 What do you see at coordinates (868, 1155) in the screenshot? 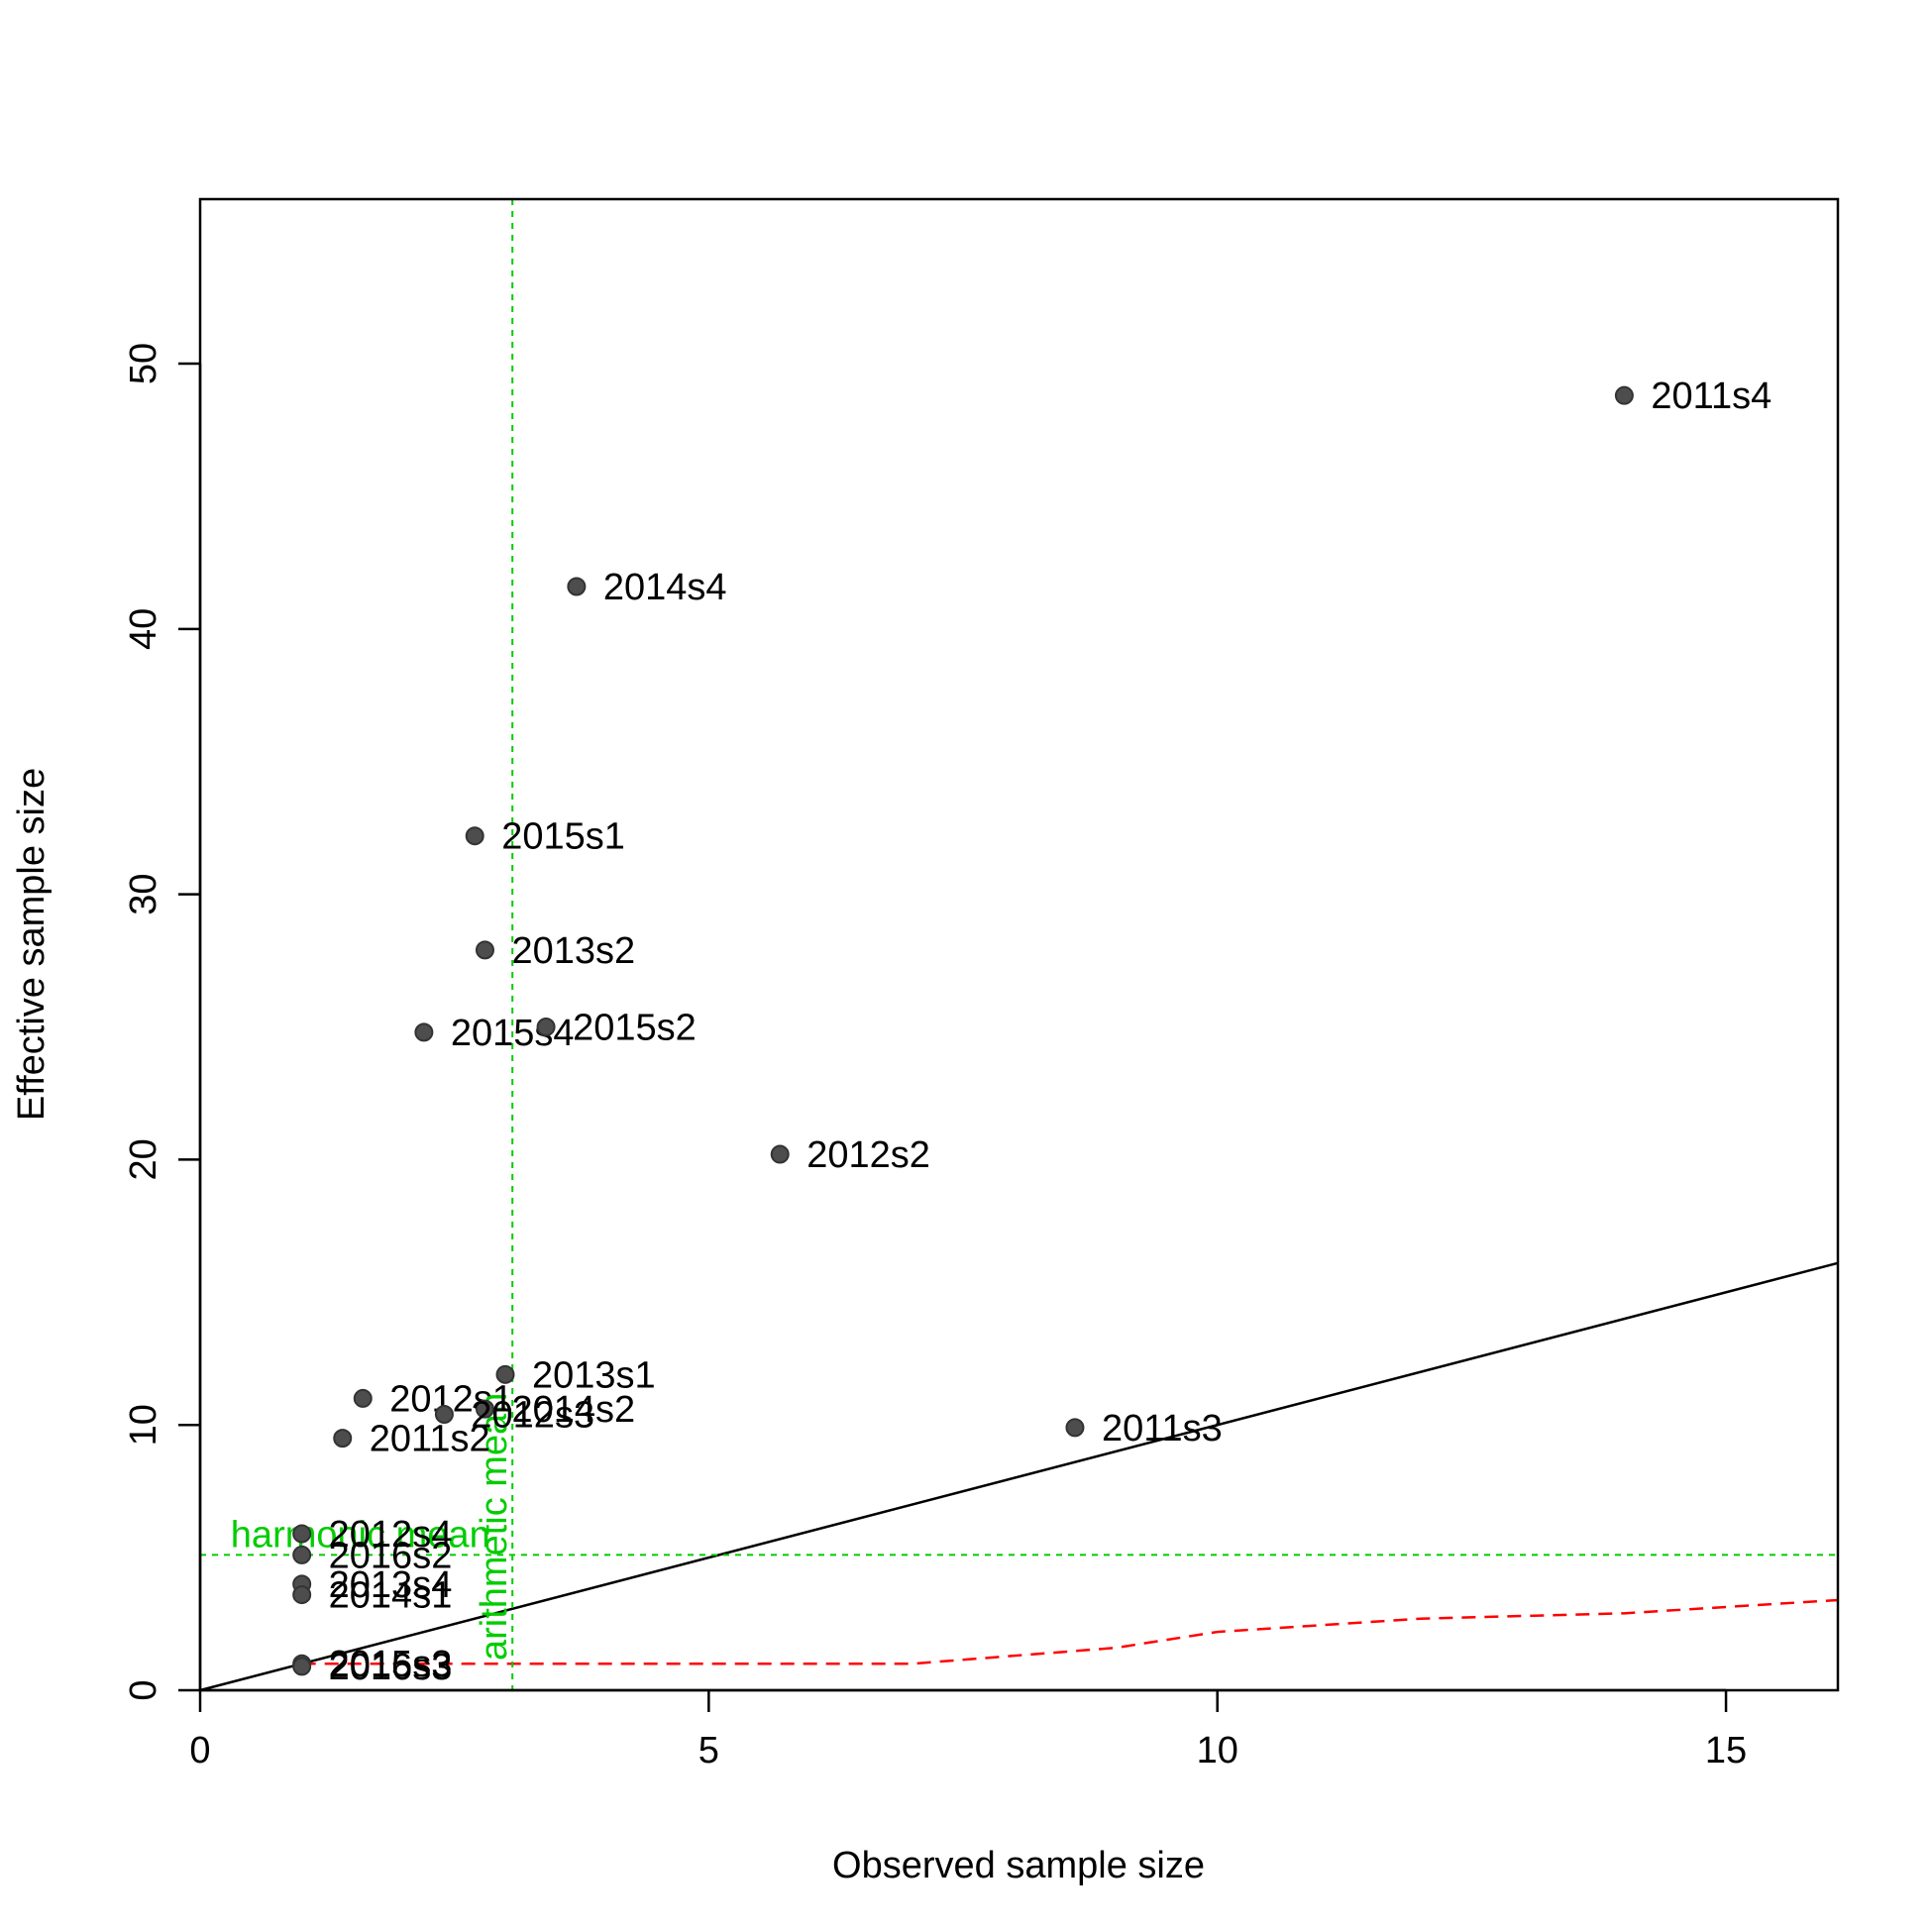
I see `data-point-label: 2012s2` at bounding box center [868, 1155].